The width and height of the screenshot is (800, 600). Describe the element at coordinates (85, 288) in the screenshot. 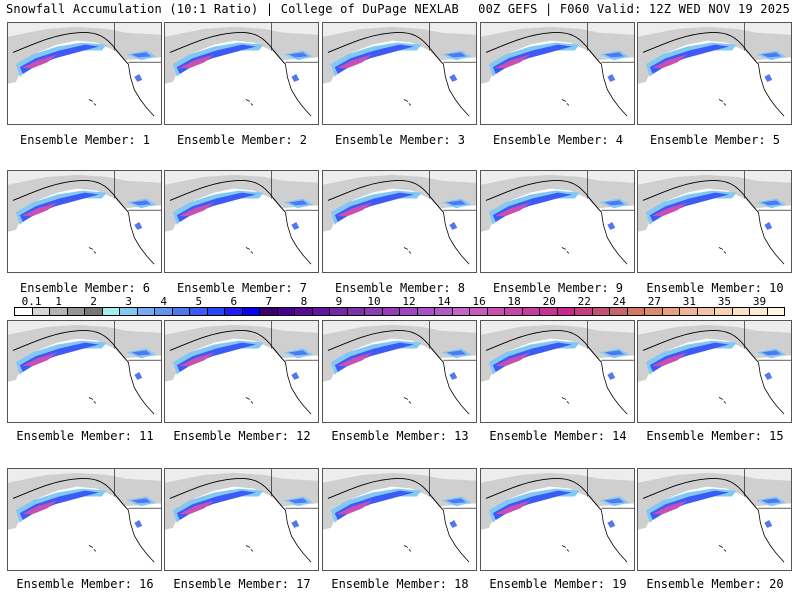

I see `ensemble-member-label: Ensemble Member: 6` at that location.